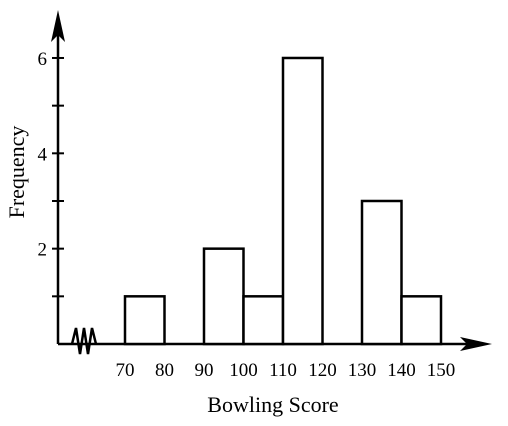  Describe the element at coordinates (401, 370) in the screenshot. I see `x-tick-label: 140` at that location.